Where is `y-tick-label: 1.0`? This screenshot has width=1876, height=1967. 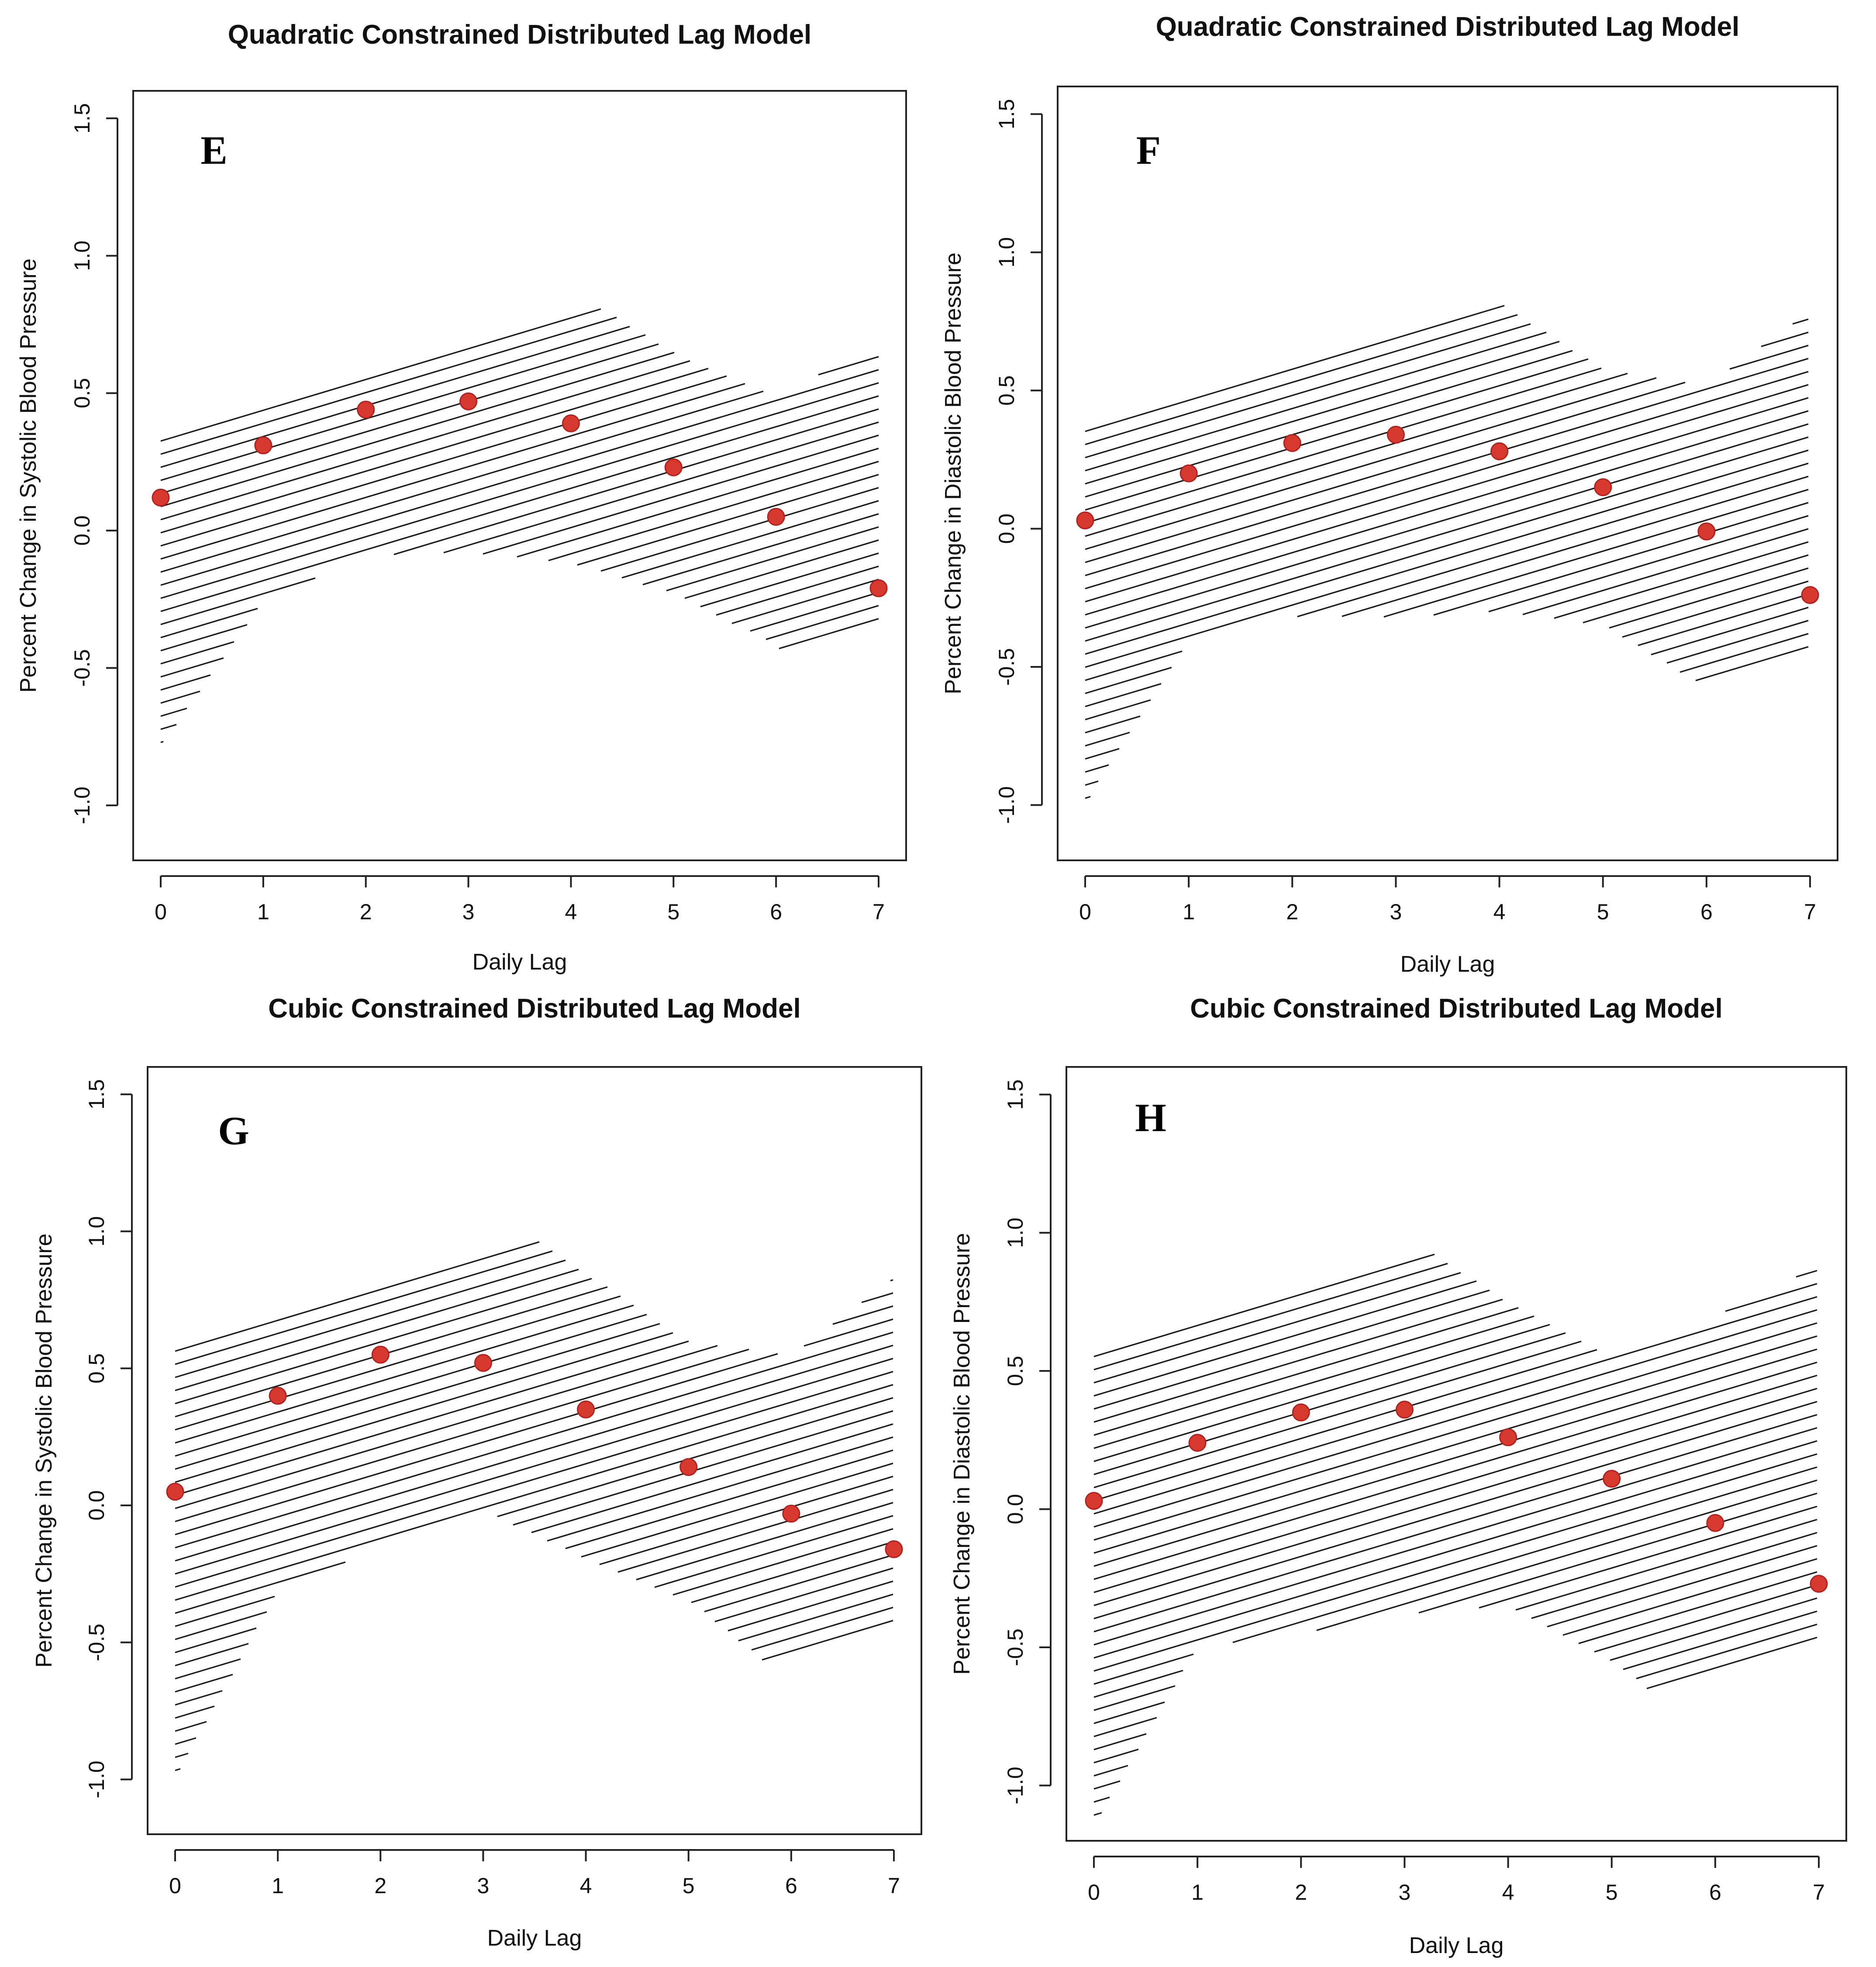
y-tick-label: 1.0 is located at coordinates (1016, 1233).